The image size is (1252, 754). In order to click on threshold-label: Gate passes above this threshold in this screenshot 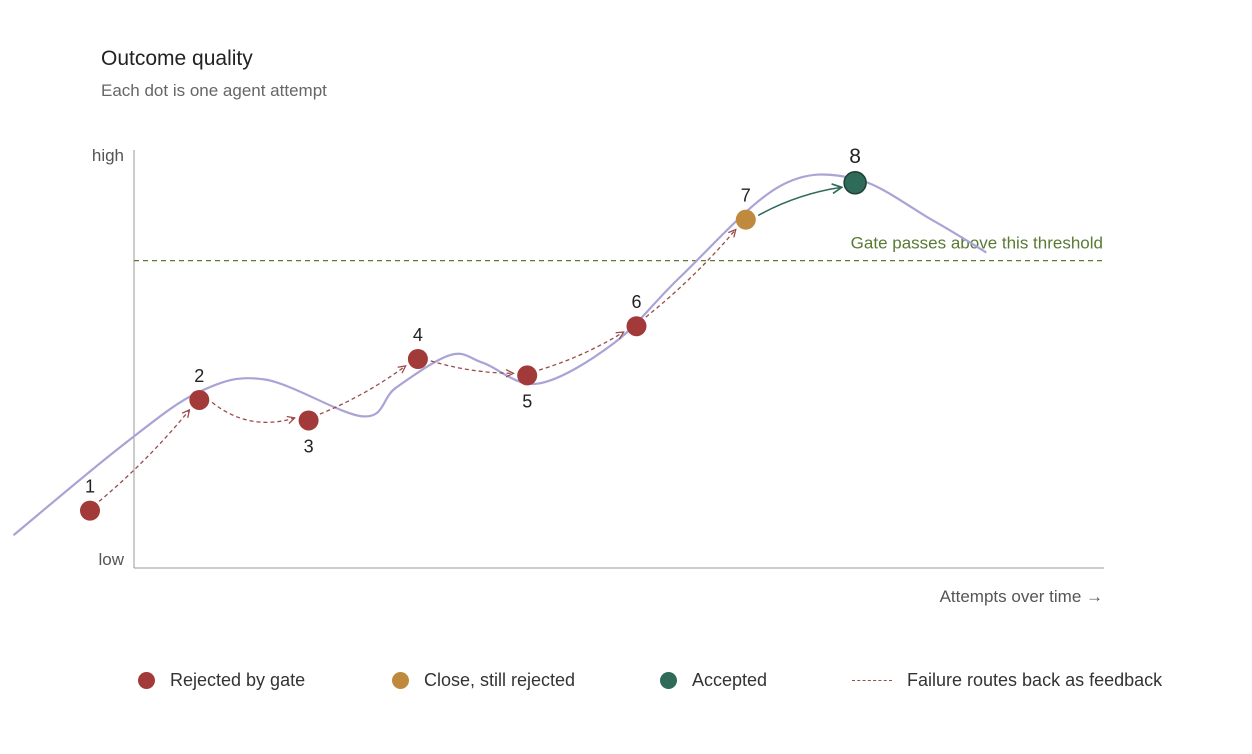, I will do `click(977, 243)`.